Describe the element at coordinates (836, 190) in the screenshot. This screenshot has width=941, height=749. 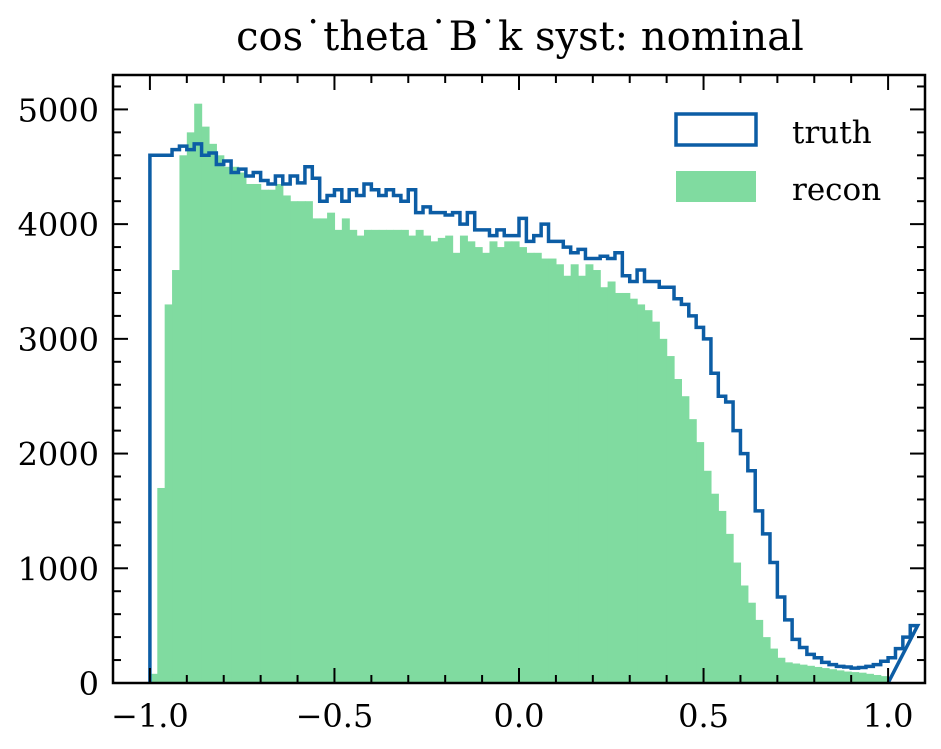
I see `legend-recon-label: recon` at that location.